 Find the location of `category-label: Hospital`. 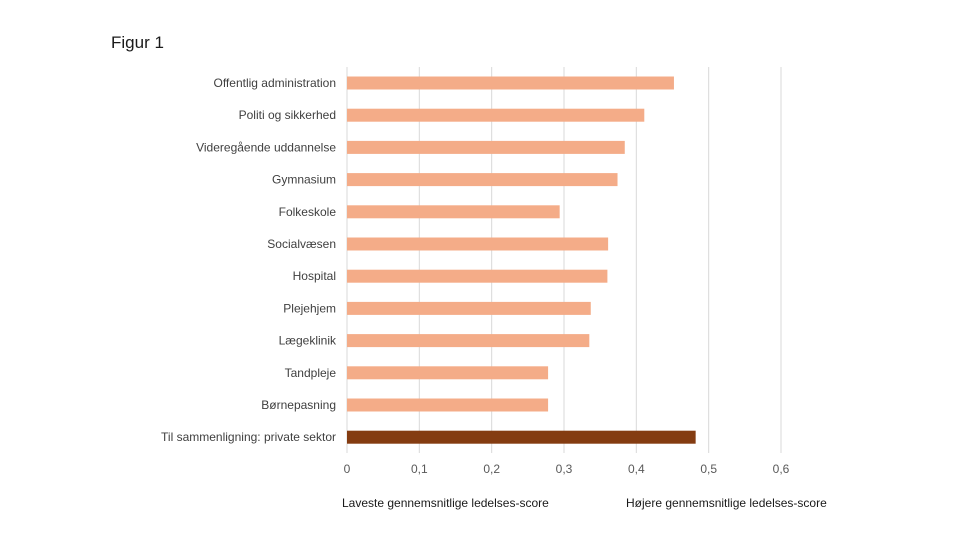

category-label: Hospital is located at coordinates (314, 276).